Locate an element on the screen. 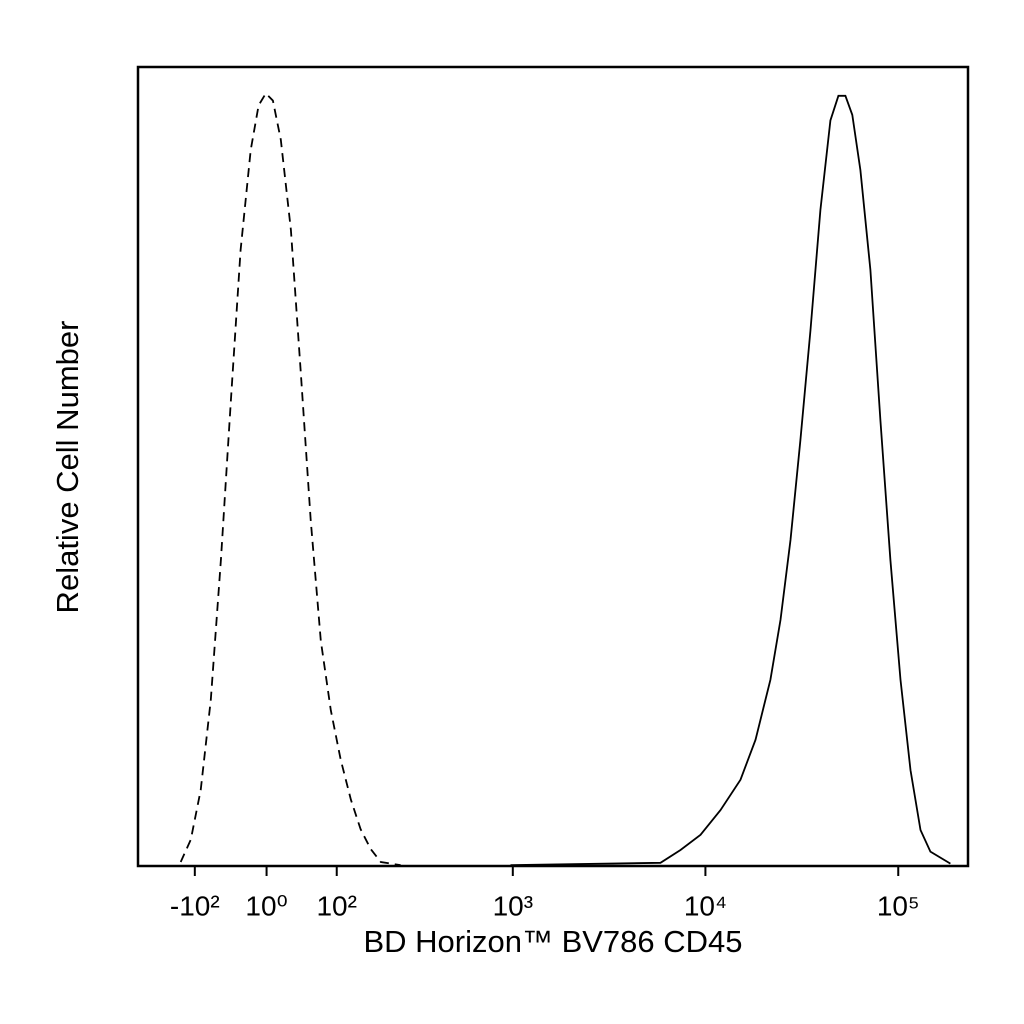  x-tick-label: 10⁴ is located at coordinates (705, 905).